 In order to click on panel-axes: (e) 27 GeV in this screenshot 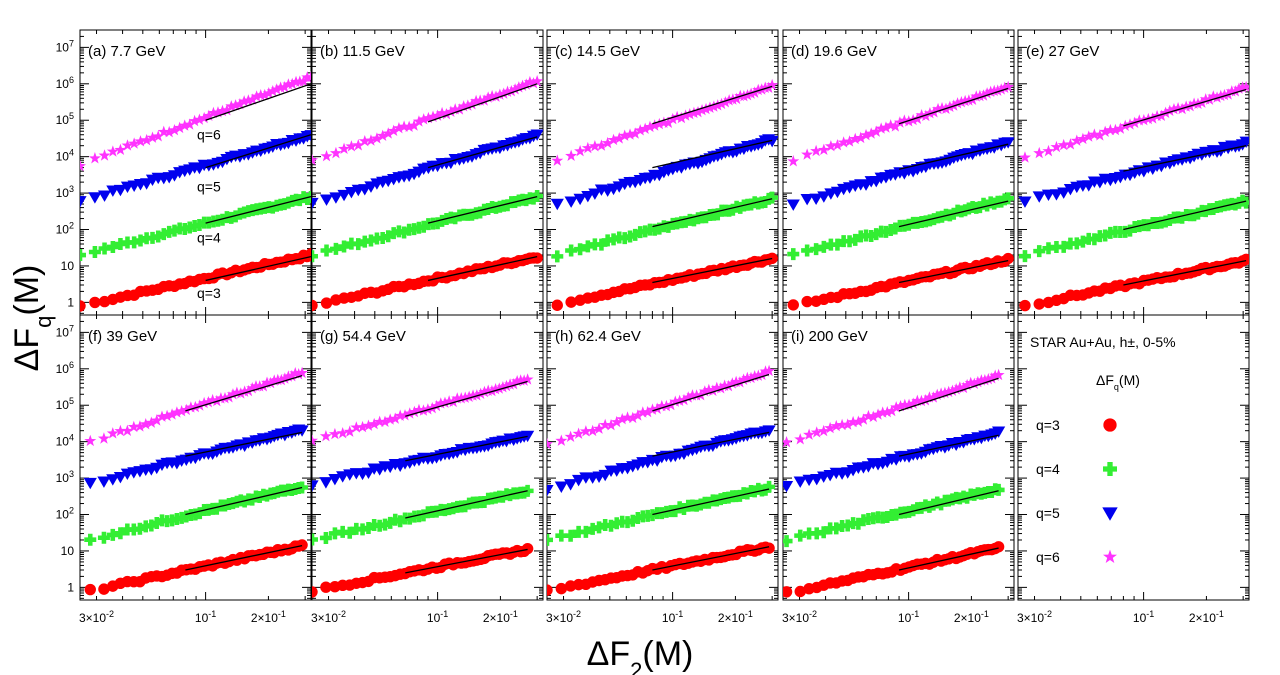, I will do `click(1133, 172)`.